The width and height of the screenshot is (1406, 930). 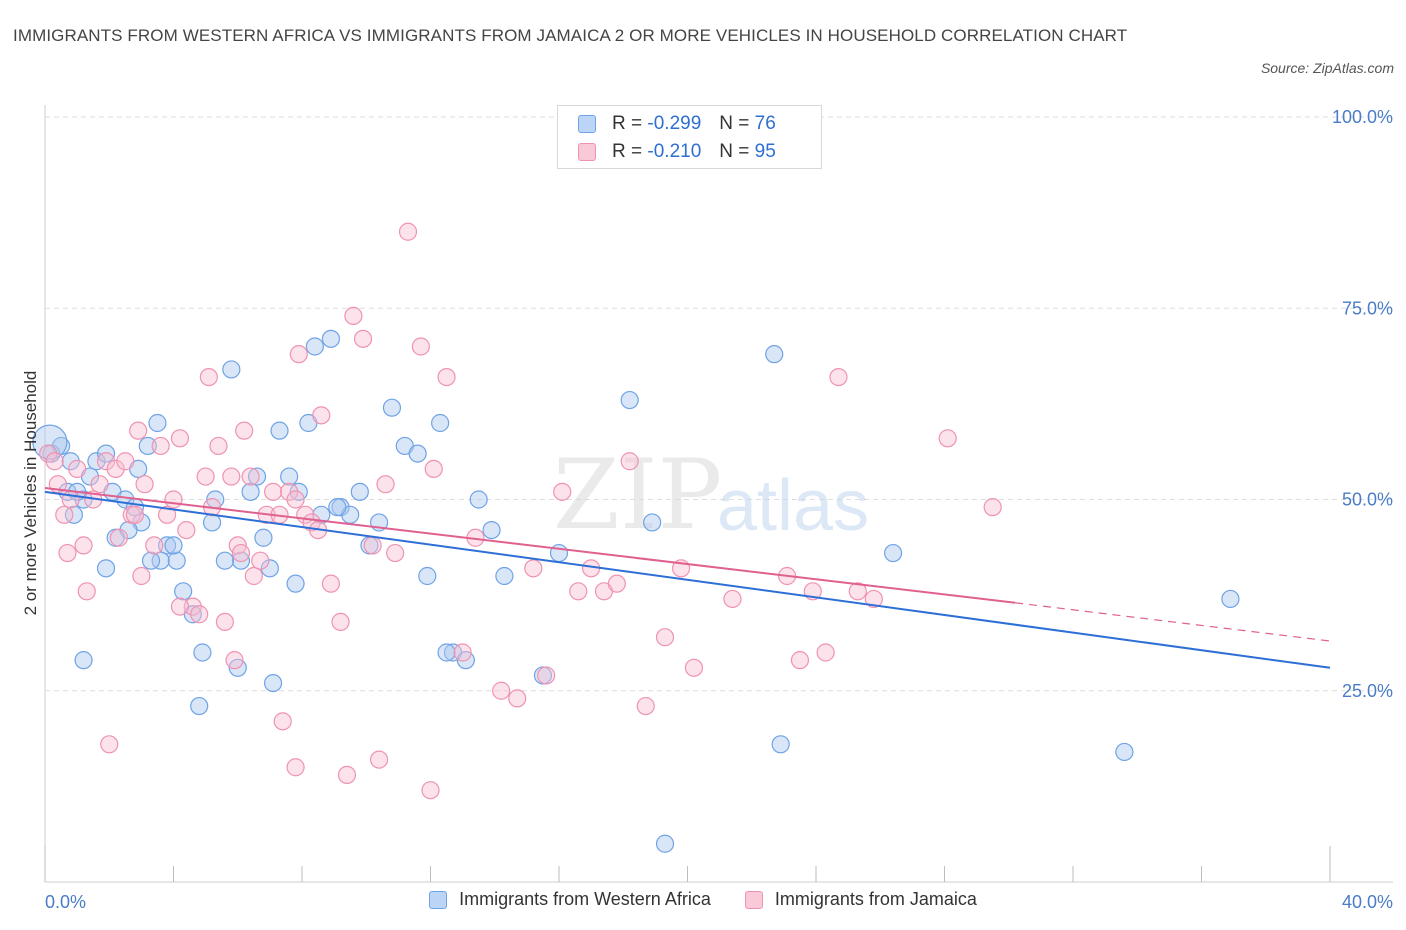 I want to click on series-legend-western-africa: Immigrants from Western Africa, so click(x=570, y=899).